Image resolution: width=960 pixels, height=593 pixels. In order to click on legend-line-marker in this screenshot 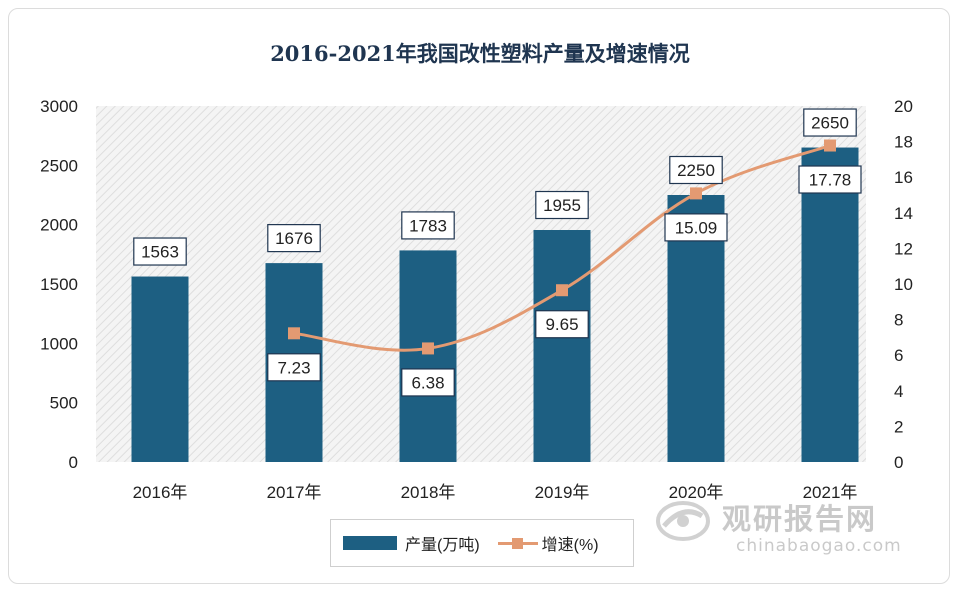, I will do `click(517, 543)`.